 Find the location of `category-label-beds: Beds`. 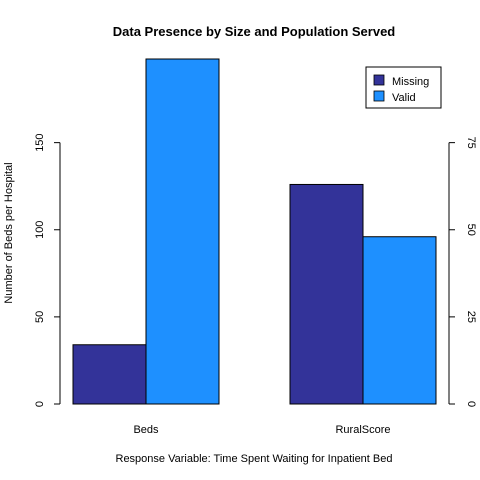

category-label-beds: Beds is located at coordinates (146, 430).